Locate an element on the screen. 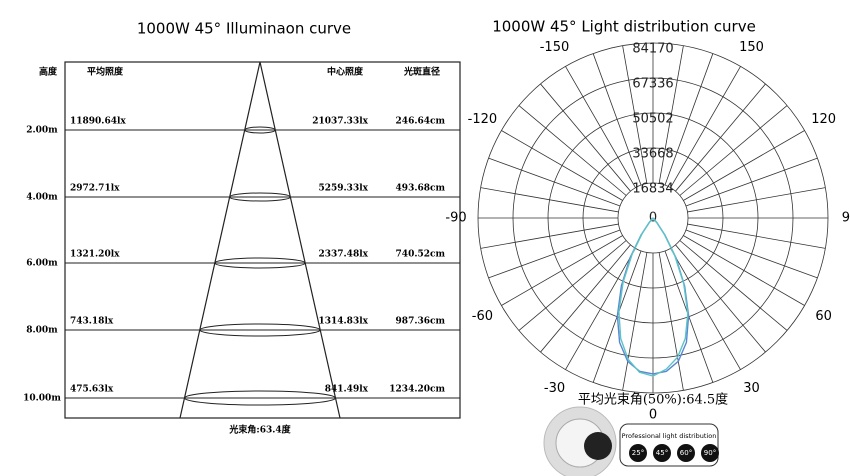  right-title: 1000W 45° Light distribution curve is located at coordinates (624, 27).